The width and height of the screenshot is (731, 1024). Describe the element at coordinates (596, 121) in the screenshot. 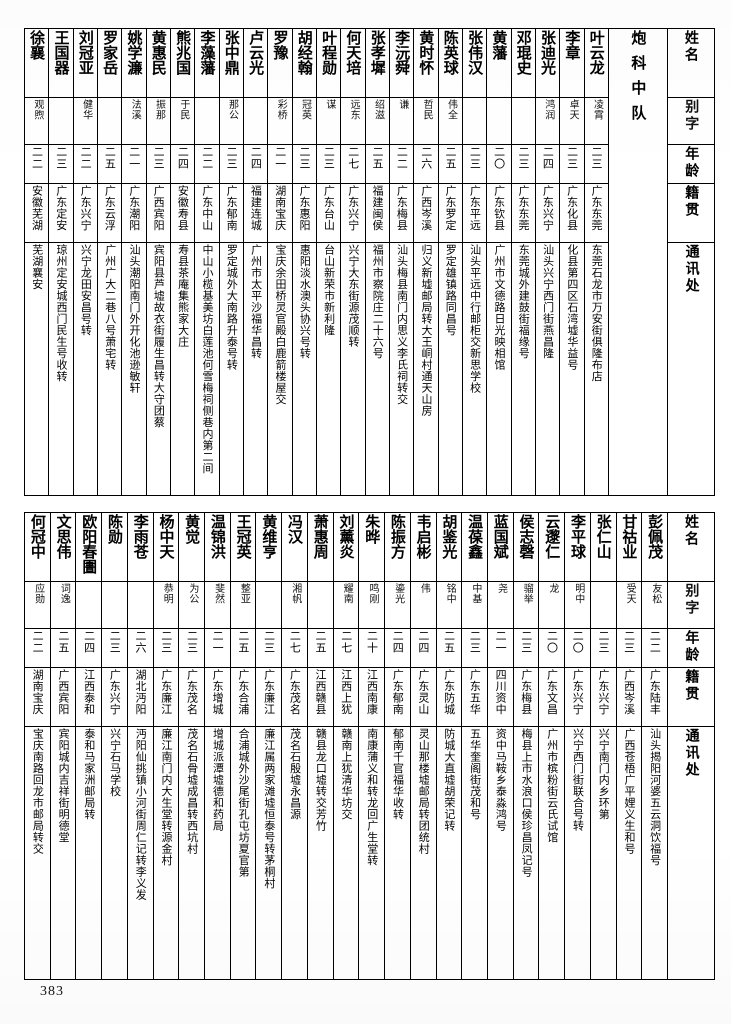

I see `cell-alias: 凌霄` at that location.